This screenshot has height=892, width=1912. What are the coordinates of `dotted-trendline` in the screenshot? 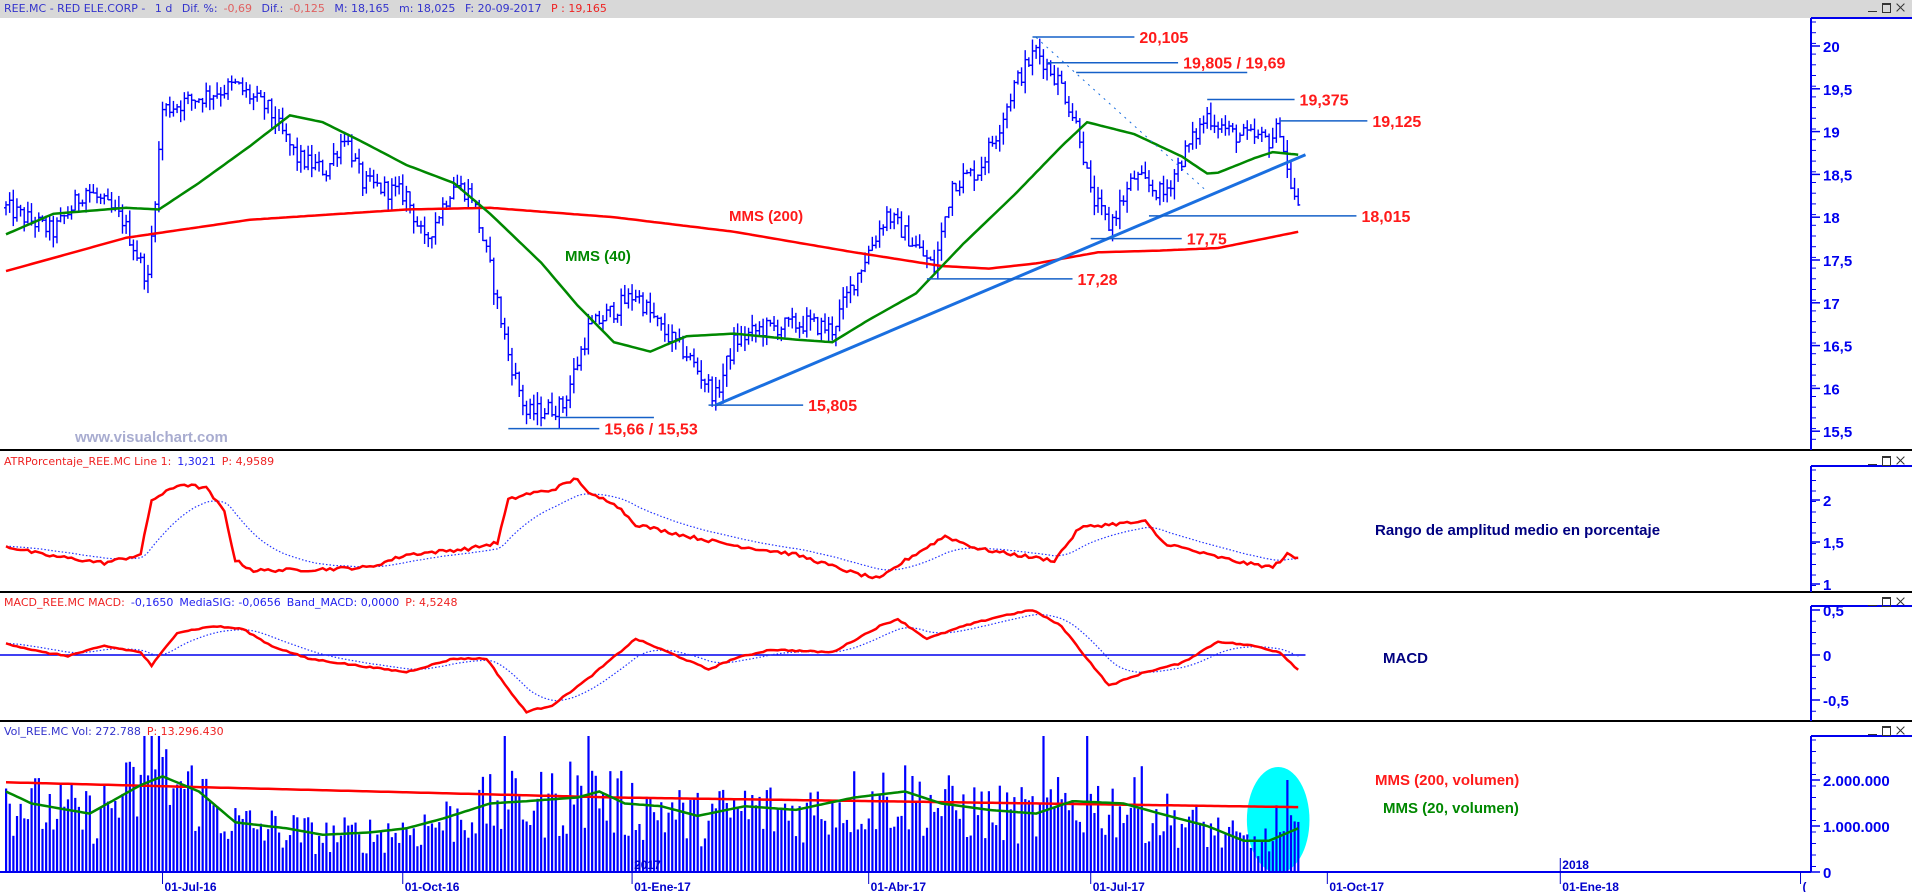 It's located at (1121, 114).